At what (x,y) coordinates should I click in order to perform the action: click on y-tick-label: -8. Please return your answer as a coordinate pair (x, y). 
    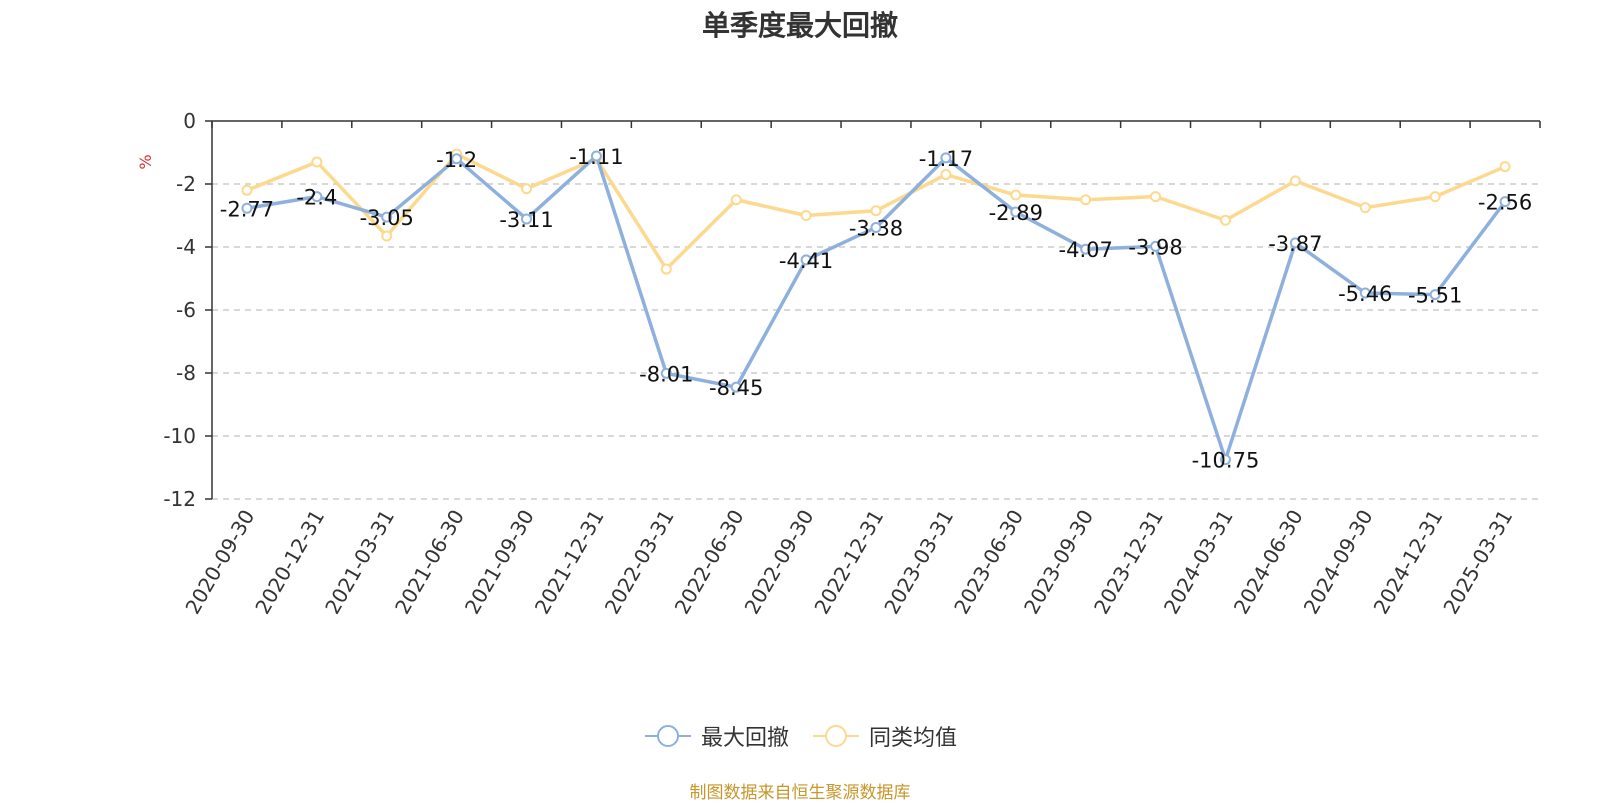
    Looking at the image, I should click on (186, 373).